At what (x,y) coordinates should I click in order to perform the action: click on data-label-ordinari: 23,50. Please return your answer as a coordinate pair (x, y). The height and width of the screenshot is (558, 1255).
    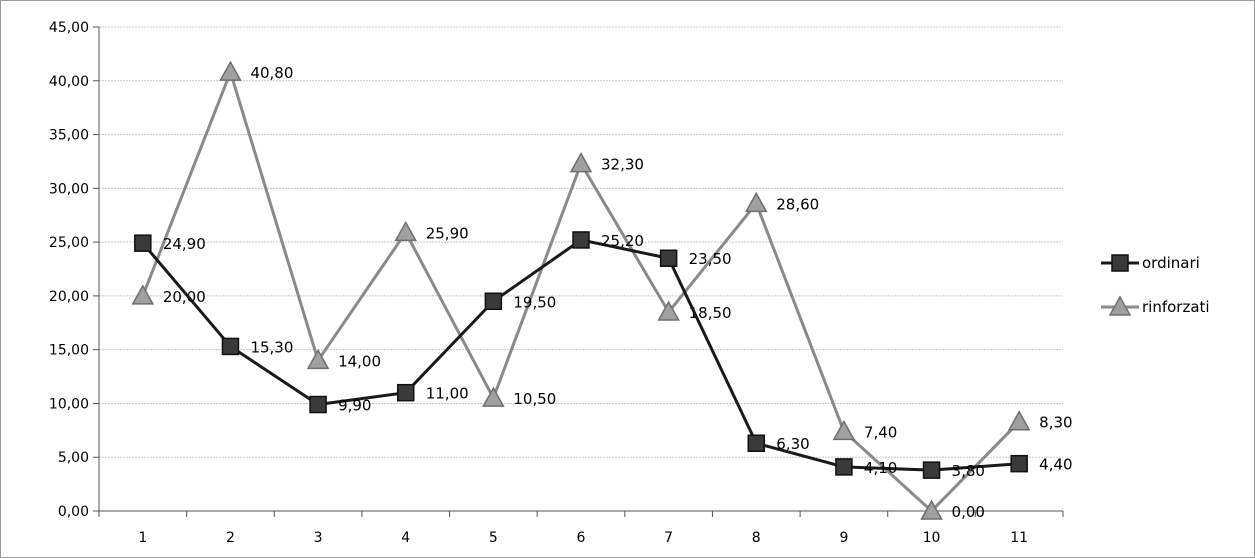
    Looking at the image, I should click on (710, 259).